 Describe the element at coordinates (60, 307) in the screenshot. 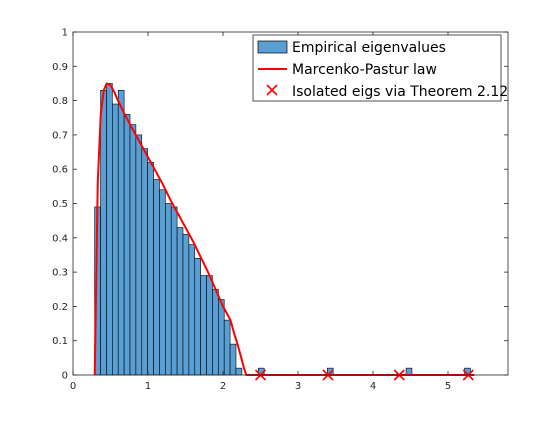

I see `y-tick-label: 0.2` at that location.